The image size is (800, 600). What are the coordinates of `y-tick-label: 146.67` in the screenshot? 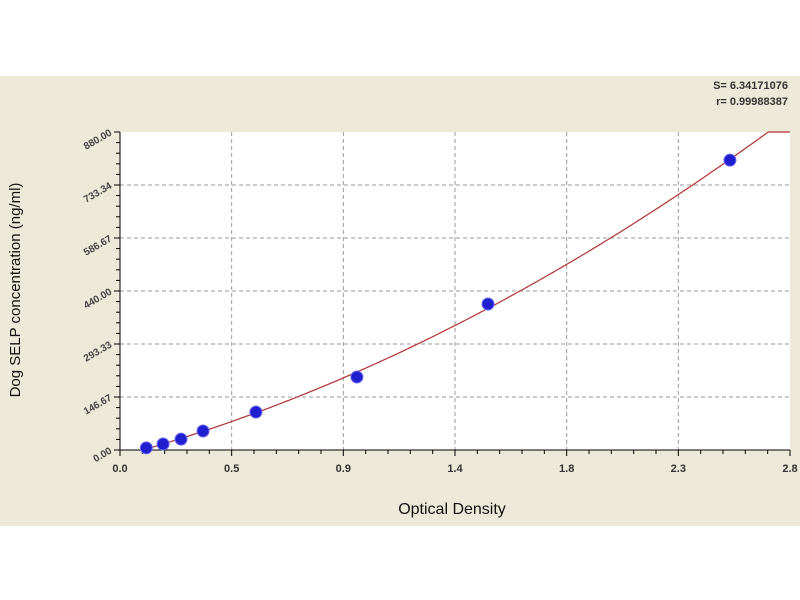 It's located at (98, 404).